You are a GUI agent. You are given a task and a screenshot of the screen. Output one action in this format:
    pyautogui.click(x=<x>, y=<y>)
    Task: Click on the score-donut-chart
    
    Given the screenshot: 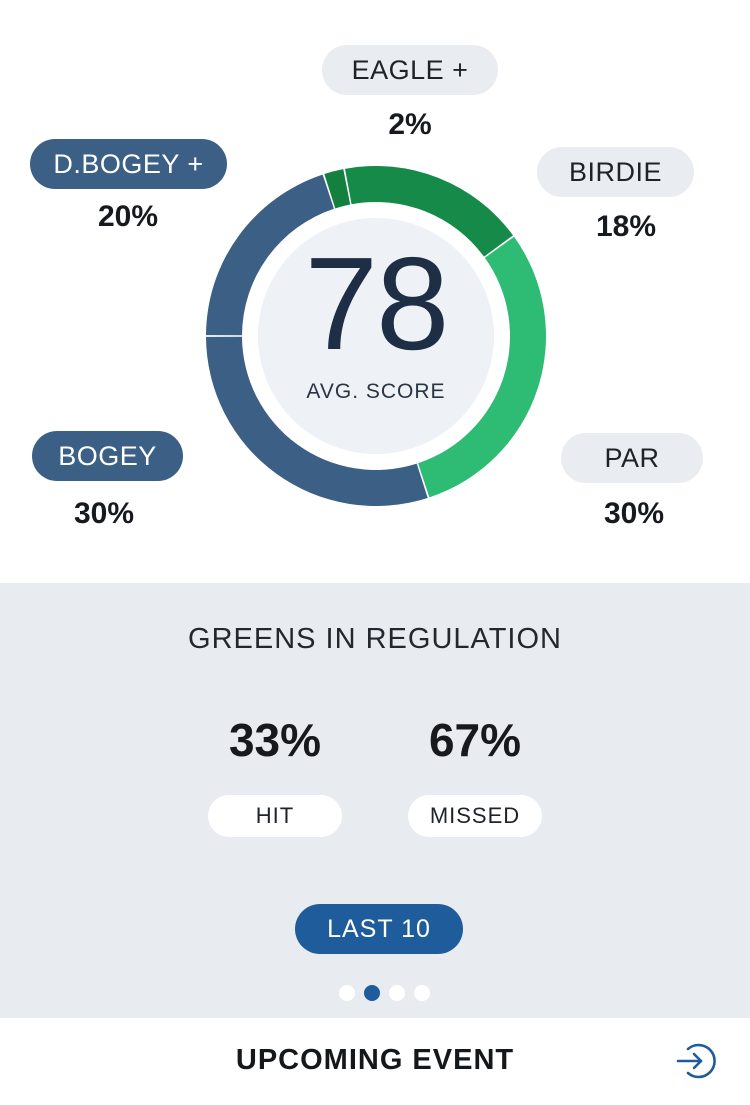 What is the action you would take?
    pyautogui.click(x=376, y=336)
    